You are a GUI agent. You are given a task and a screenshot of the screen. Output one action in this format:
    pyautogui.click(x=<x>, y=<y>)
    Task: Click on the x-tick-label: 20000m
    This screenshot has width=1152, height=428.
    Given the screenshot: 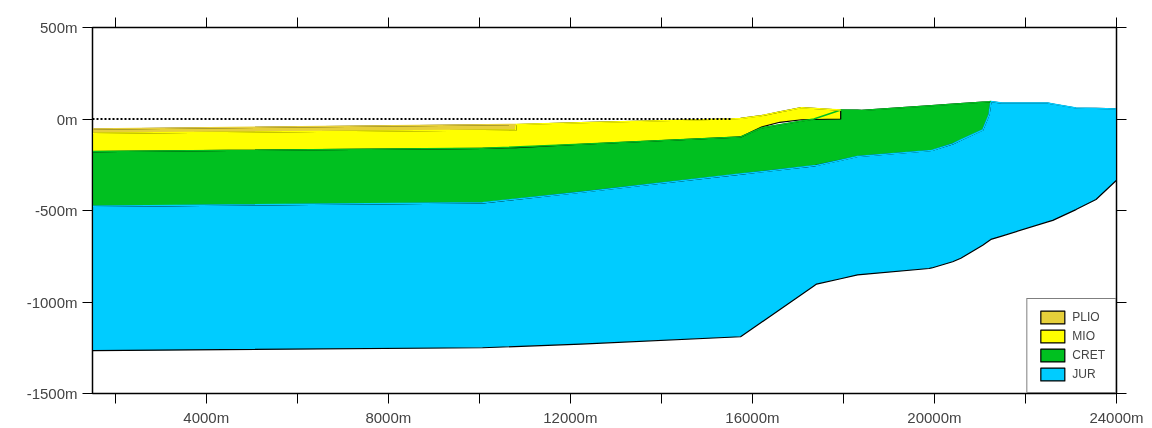 What is the action you would take?
    pyautogui.click(x=934, y=417)
    